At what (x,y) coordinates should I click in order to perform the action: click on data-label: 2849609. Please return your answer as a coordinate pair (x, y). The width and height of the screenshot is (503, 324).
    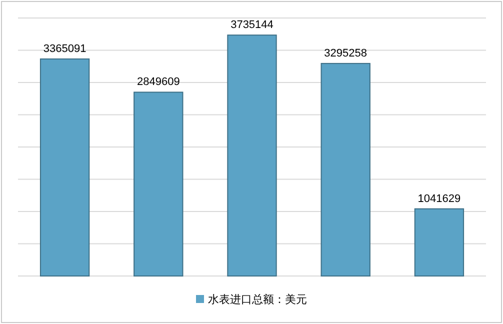
    Looking at the image, I should click on (158, 82).